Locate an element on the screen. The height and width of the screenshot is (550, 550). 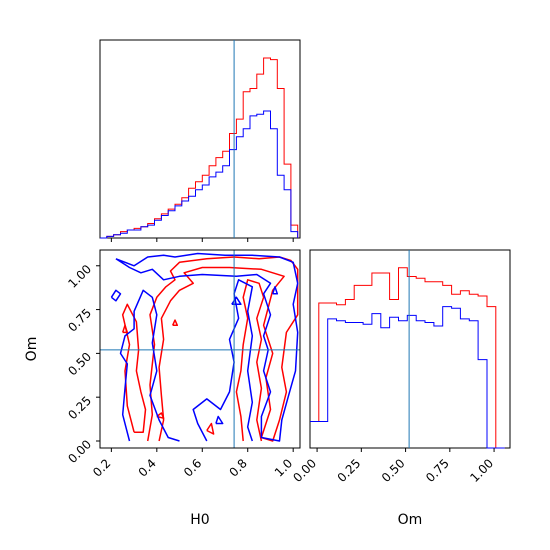
om-histogram-series is located at coordinates (407, 358).